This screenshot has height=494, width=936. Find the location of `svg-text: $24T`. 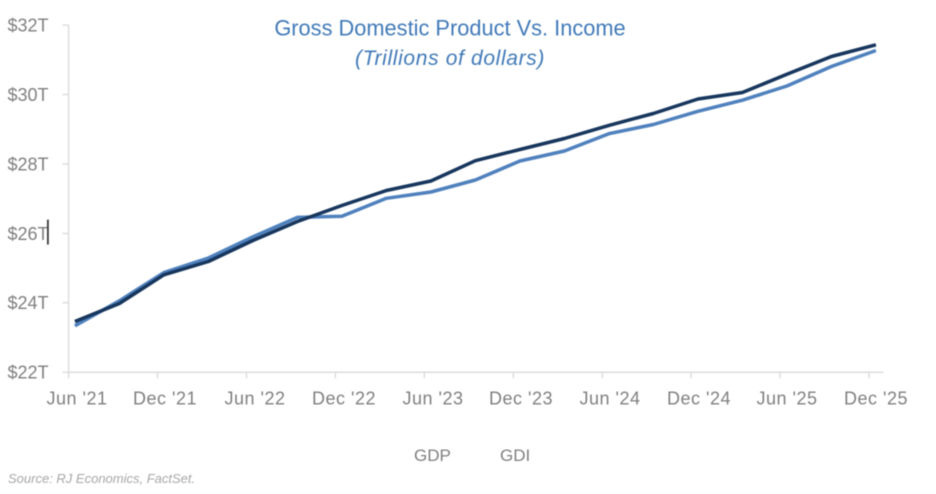

svg-text: $24T is located at coordinates (27, 303).